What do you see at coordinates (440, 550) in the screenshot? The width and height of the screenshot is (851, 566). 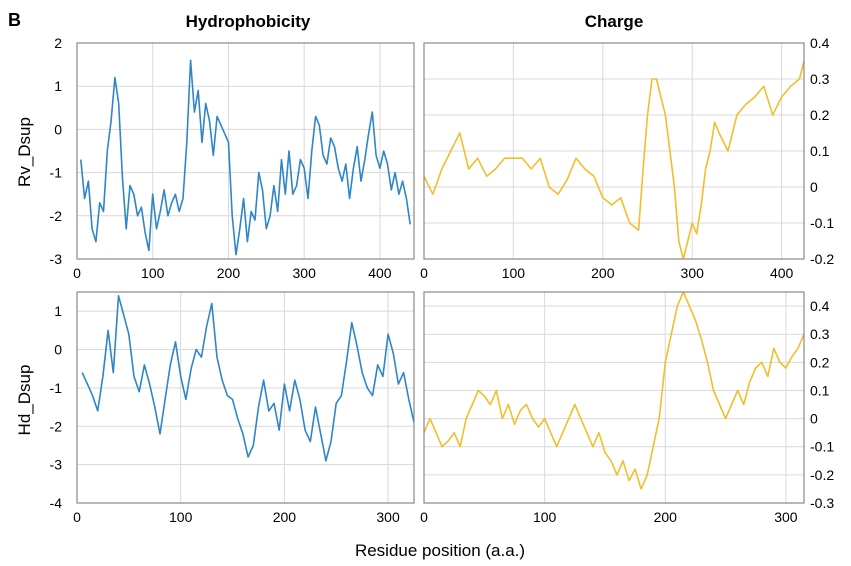 I see `x-axis-label: Residue position (a.a.)` at bounding box center [440, 550].